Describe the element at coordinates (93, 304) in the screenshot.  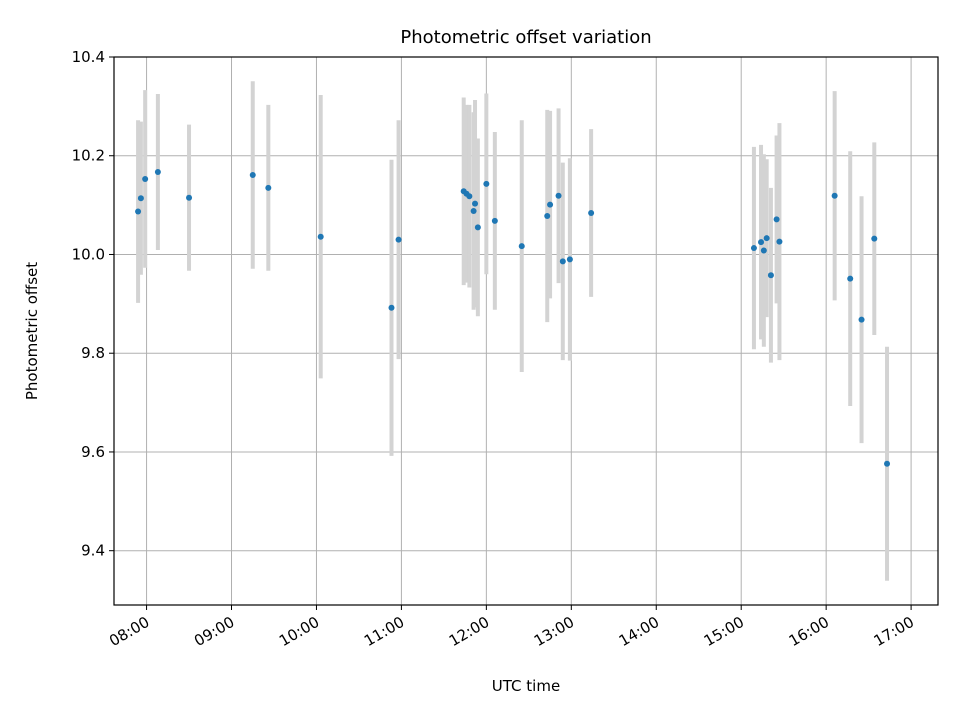
I see `y-axis: 9.4 9.6 9.8 10.0 10.2 10.4` at that location.